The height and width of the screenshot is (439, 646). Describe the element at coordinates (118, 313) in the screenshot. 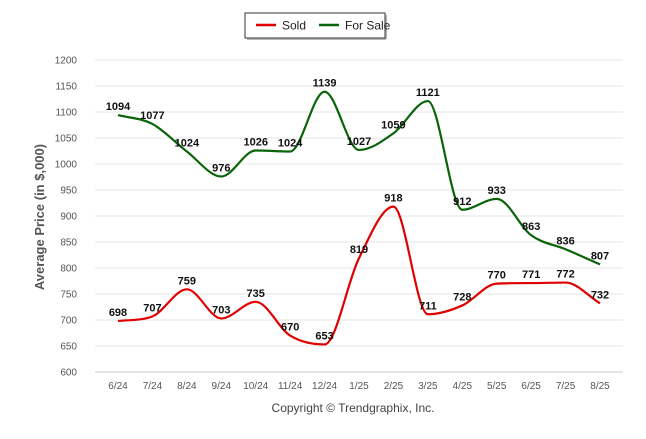

I see `data-label-sold: 698` at that location.